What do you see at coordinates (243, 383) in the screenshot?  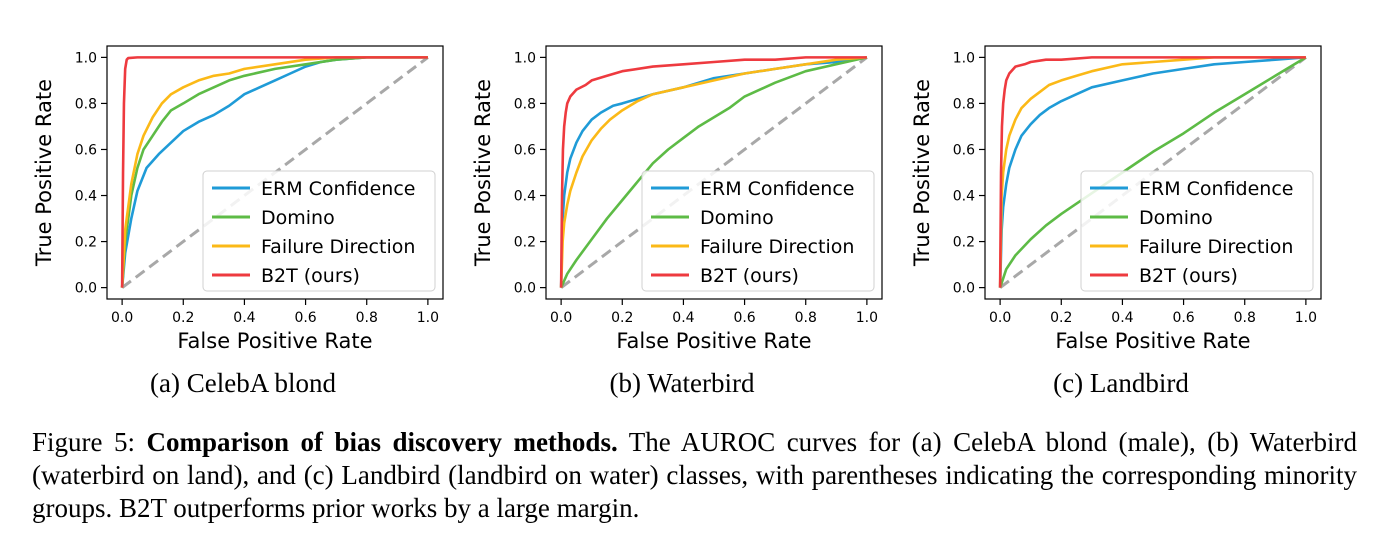 I see `subcaption-a: (a) CelebA blond` at bounding box center [243, 383].